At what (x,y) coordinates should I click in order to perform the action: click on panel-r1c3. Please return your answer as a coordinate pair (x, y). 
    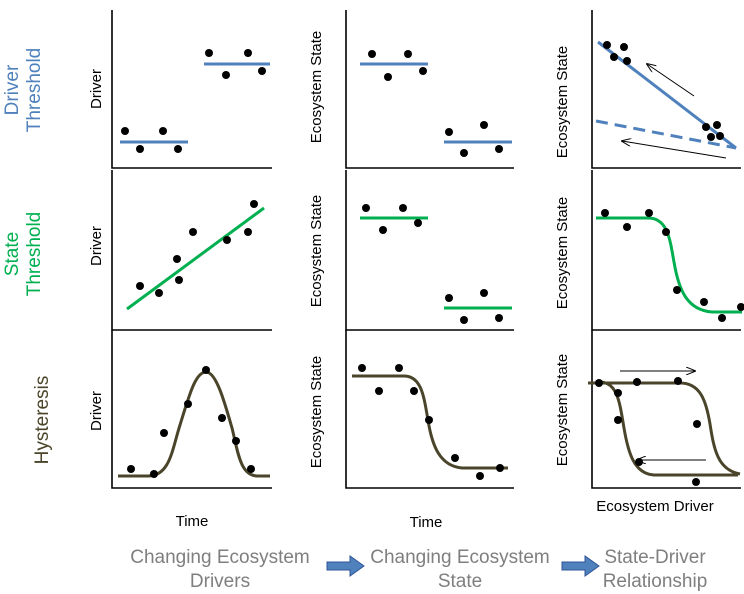
    Looking at the image, I should click on (666, 99).